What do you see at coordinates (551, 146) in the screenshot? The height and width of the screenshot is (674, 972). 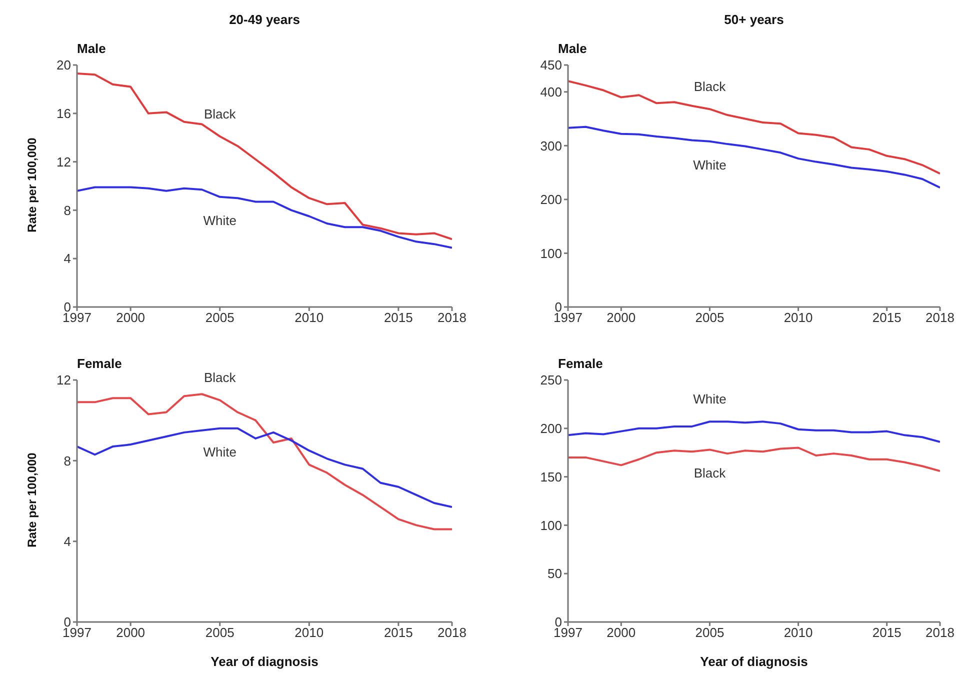 I see `y-tick-label: 300` at bounding box center [551, 146].